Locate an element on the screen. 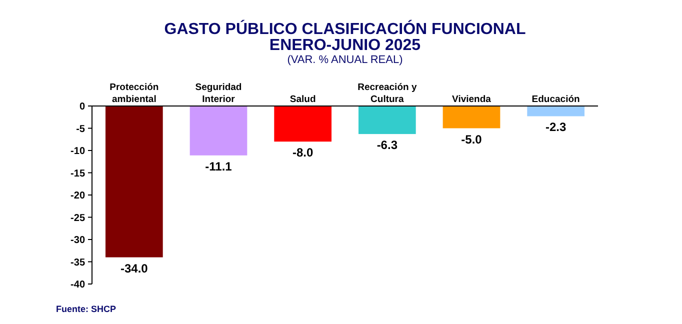 The image size is (682, 324). x-tick-label: Vivienda is located at coordinates (472, 99).